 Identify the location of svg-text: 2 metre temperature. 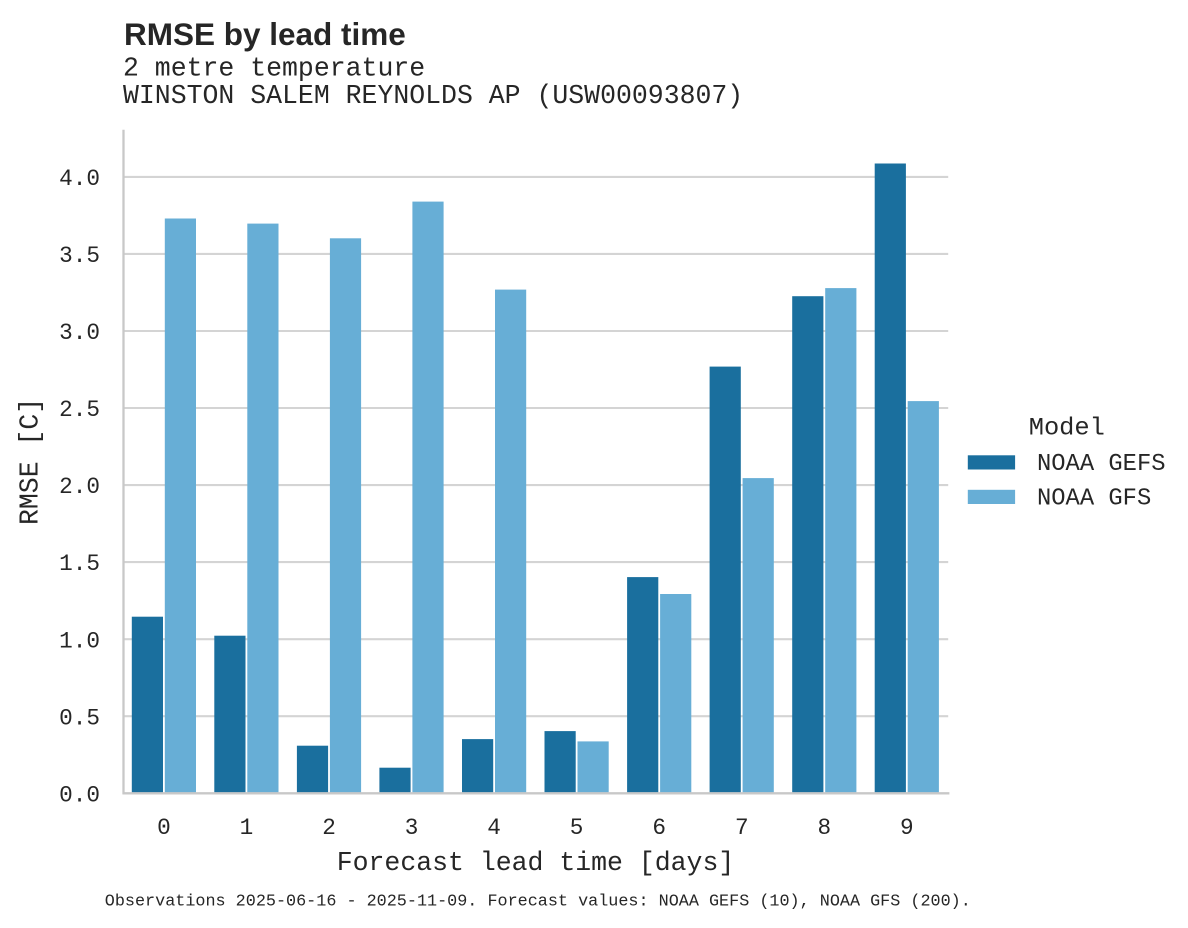
(274, 69).